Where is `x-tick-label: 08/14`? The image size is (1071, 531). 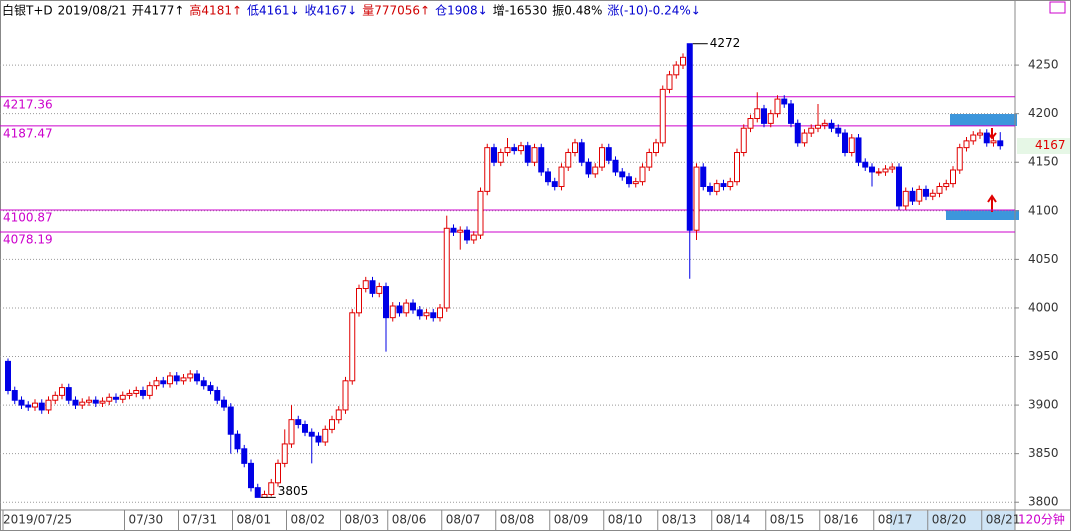 x-tick-label: 08/14 is located at coordinates (733, 520).